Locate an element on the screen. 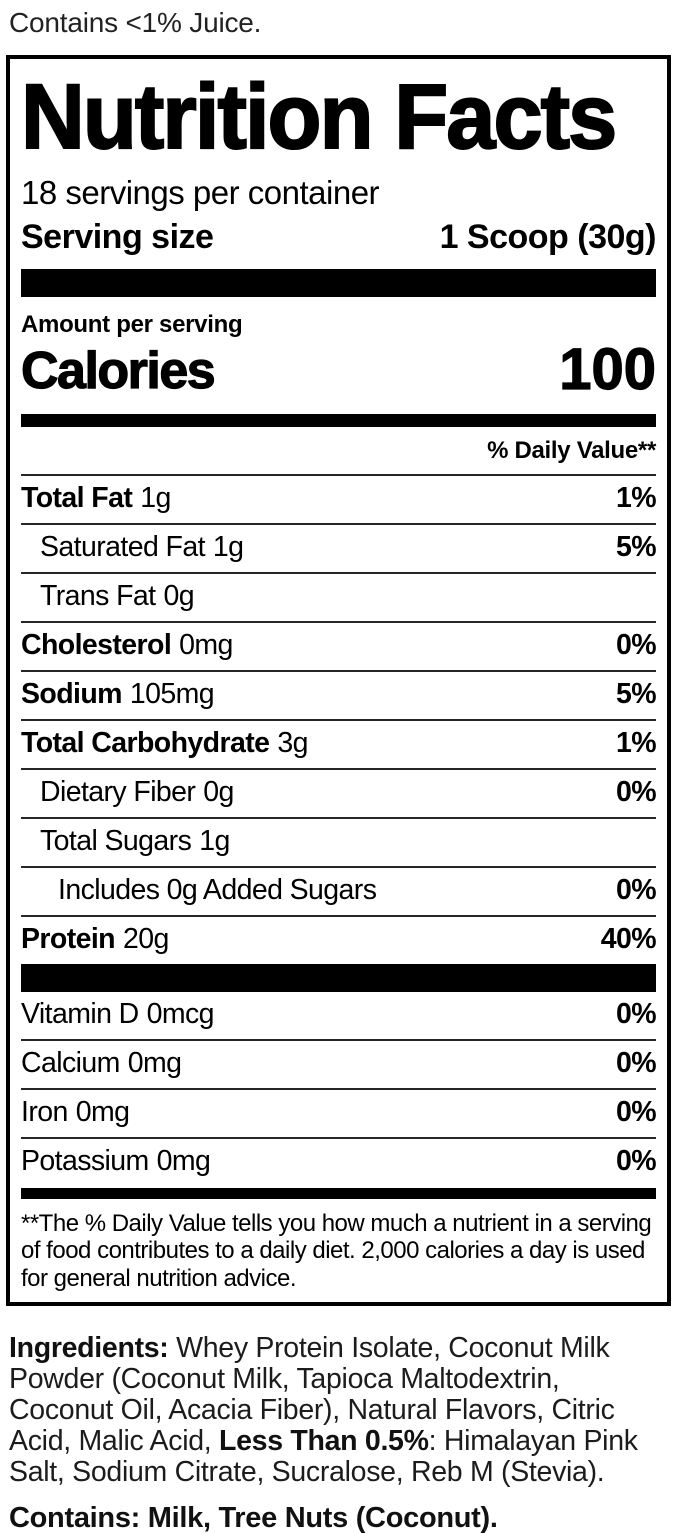  serving-size-label: Serving size is located at coordinates (117, 236).